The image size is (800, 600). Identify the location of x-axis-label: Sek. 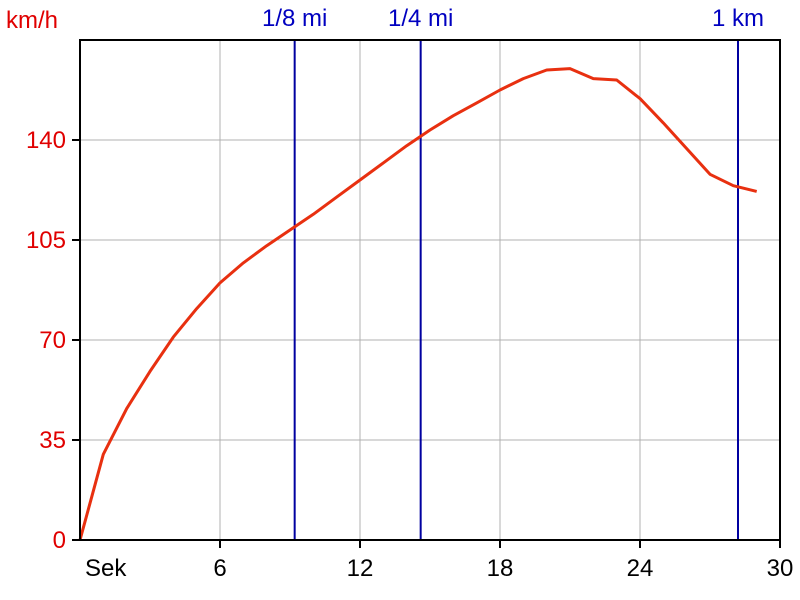
(106, 568).